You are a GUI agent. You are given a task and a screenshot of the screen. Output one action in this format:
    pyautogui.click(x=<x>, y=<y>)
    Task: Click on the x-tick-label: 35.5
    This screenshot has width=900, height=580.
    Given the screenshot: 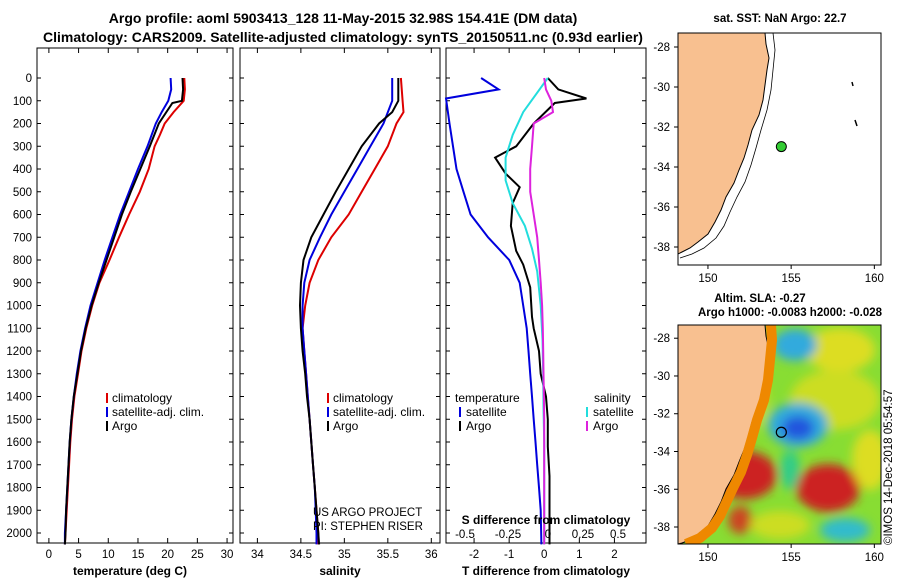 What is the action you would take?
    pyautogui.click(x=388, y=555)
    